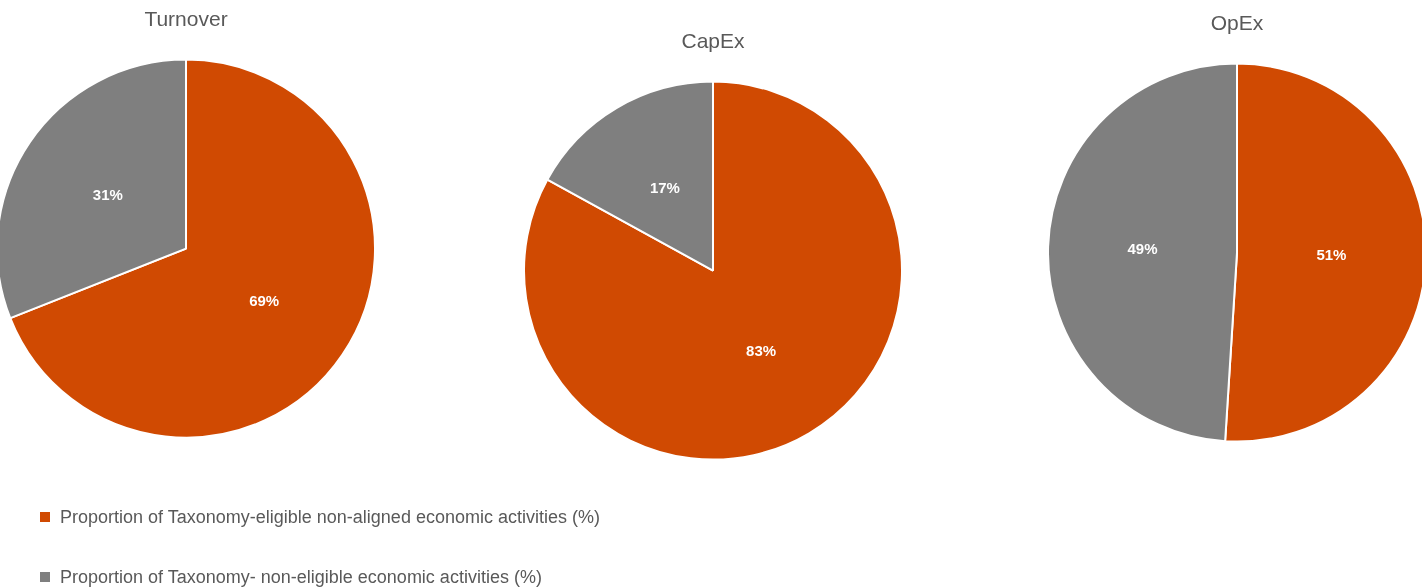 The image size is (1422, 588). What do you see at coordinates (761, 351) in the screenshot?
I see `data-label: 83%` at bounding box center [761, 351].